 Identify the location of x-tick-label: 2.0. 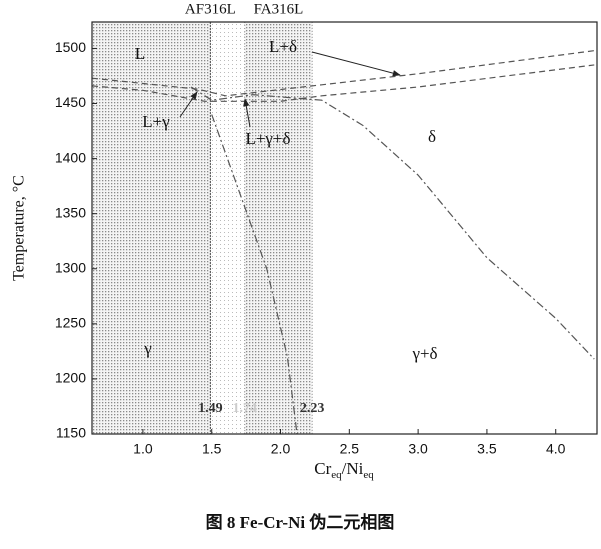
(281, 449).